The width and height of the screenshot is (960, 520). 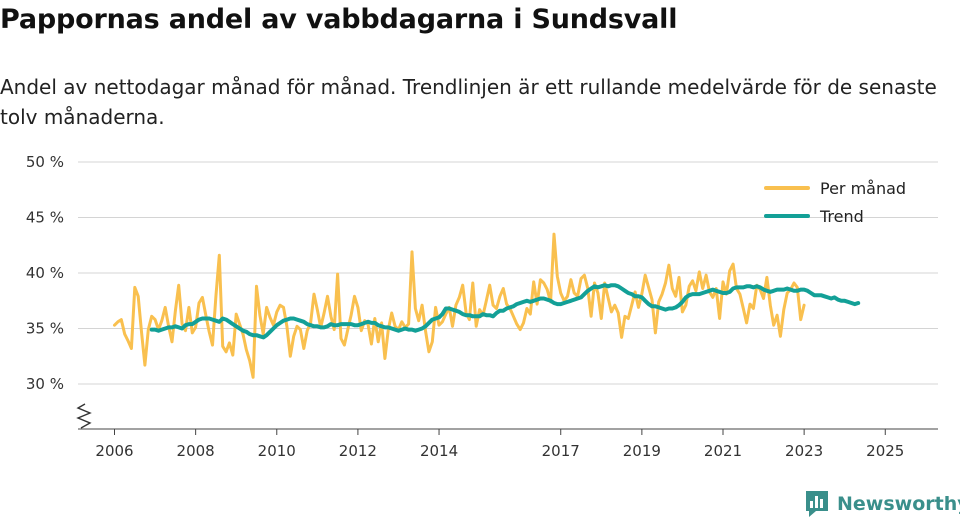 I want to click on bar-chart-speech-icon, so click(x=817, y=504).